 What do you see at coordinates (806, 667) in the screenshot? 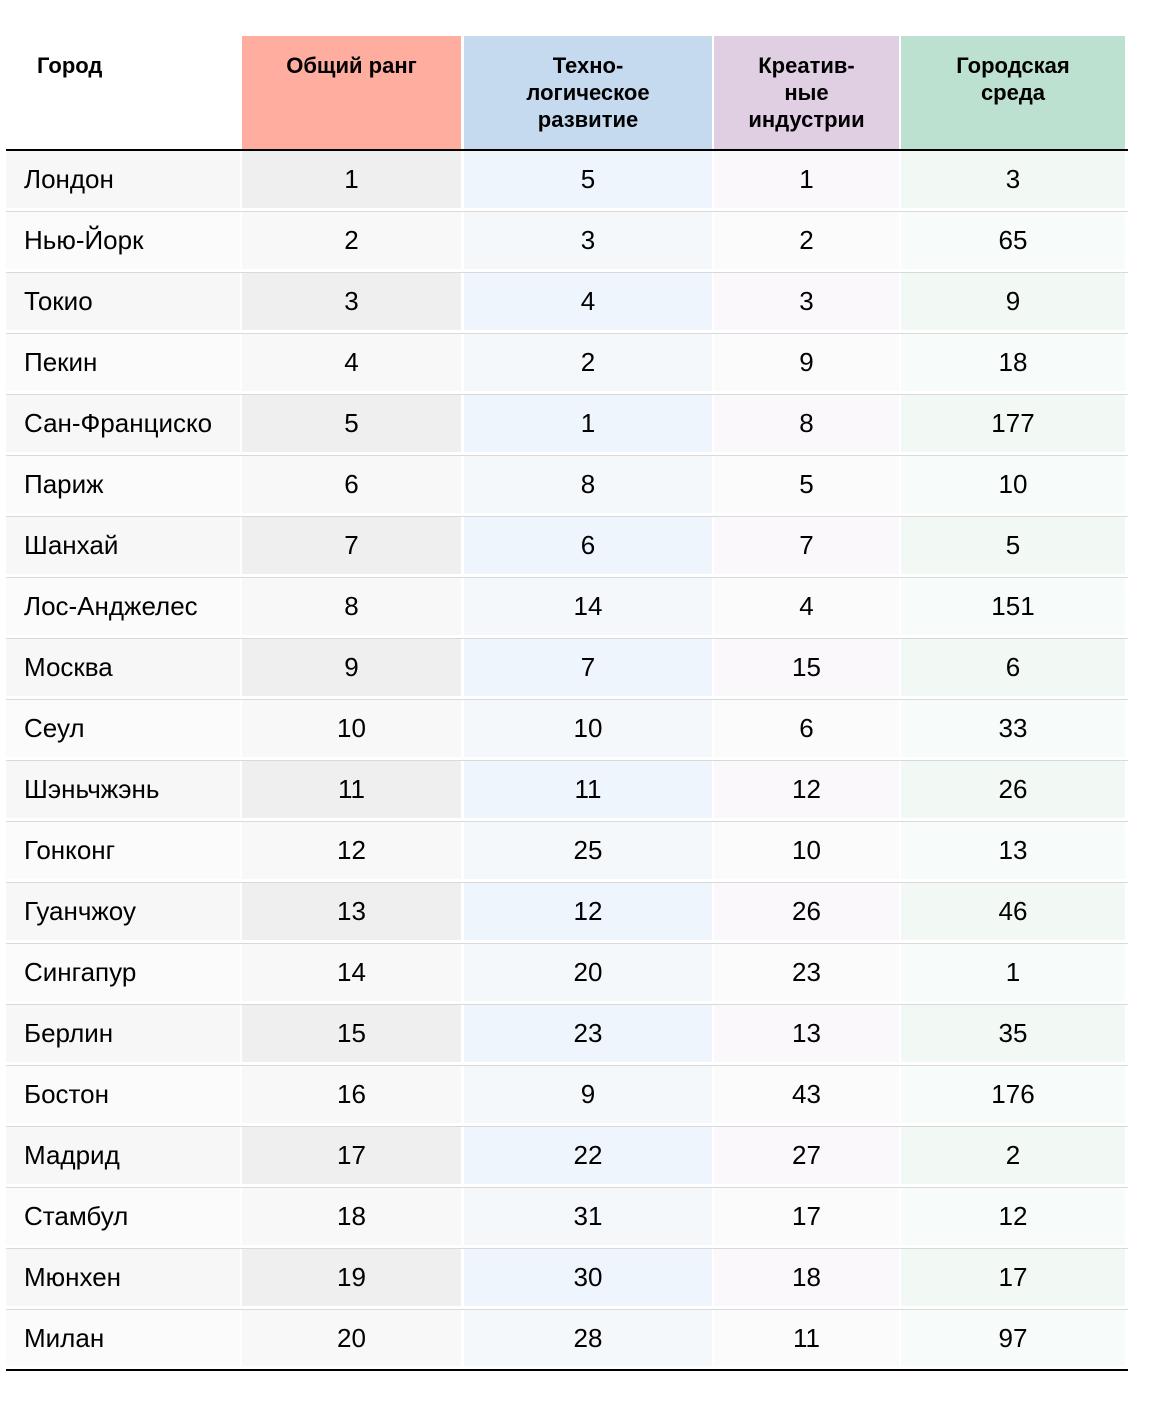
I see `cell-creative-industries: 15` at bounding box center [806, 667].